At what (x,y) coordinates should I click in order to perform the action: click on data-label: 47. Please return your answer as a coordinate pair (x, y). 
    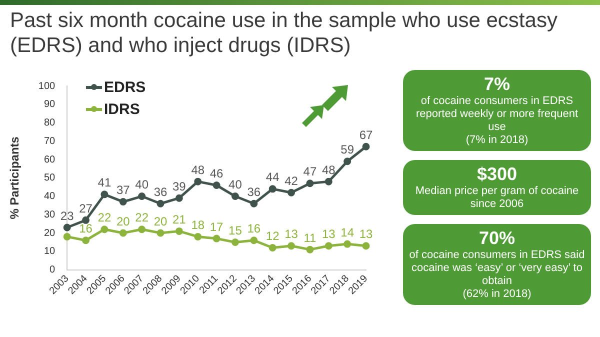
    Looking at the image, I should click on (310, 171).